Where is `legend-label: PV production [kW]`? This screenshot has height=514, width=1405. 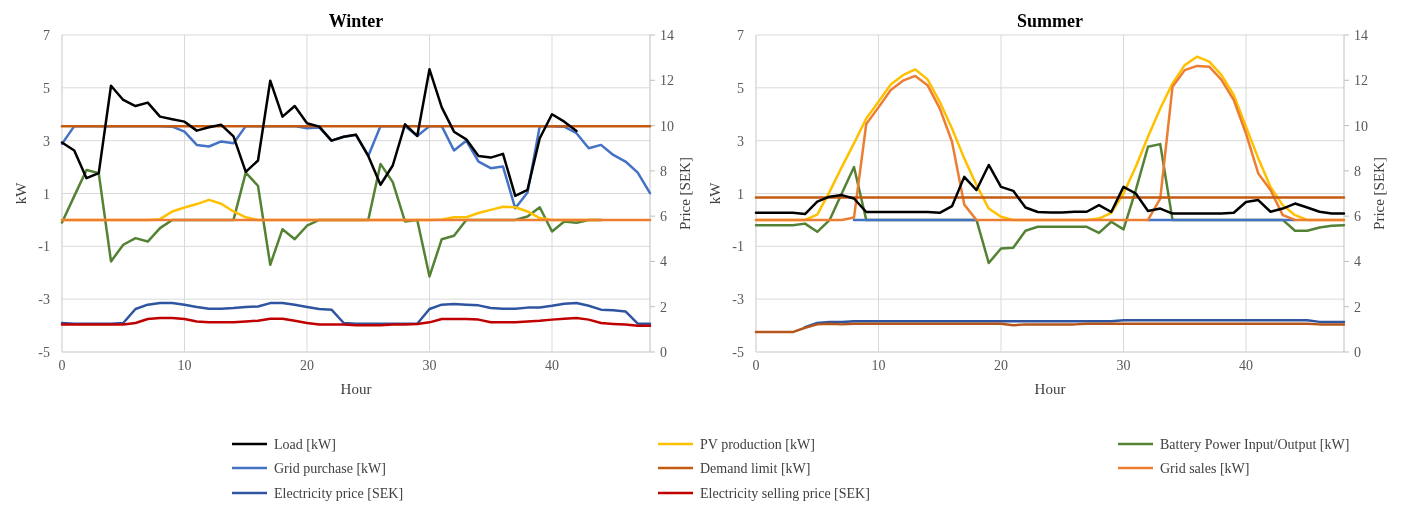 legend-label: PV production [kW] is located at coordinates (757, 444).